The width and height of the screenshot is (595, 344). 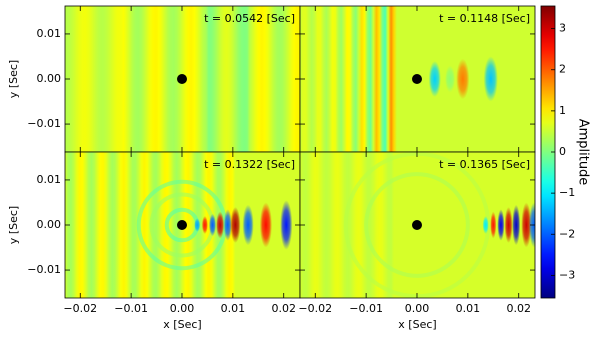 What do you see at coordinates (567, 233) in the screenshot?
I see `colorbar-tick-label: −2` at bounding box center [567, 233].